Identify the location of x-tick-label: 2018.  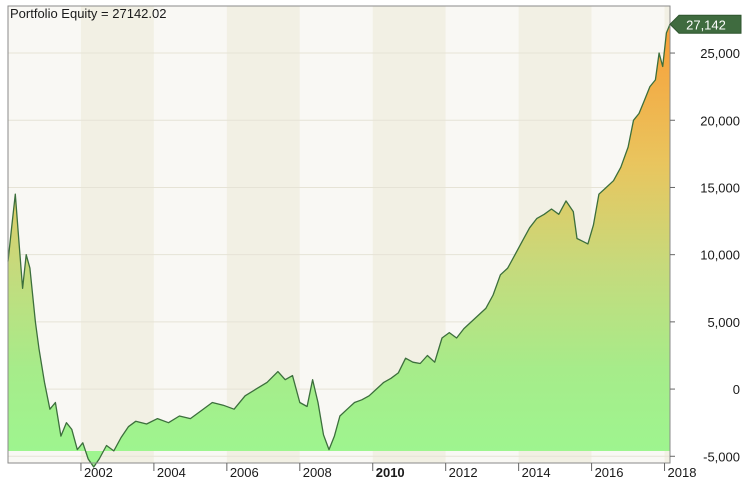
(682, 472).